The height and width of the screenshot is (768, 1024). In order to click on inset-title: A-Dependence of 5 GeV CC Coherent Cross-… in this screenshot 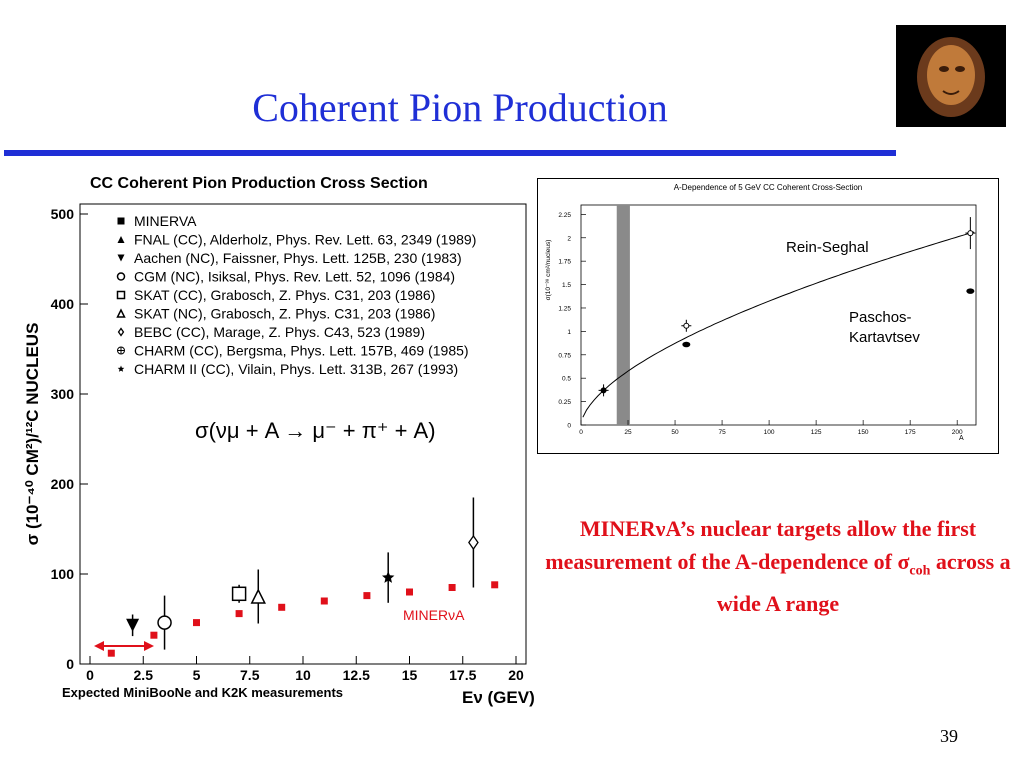, I will do `click(768, 187)`.